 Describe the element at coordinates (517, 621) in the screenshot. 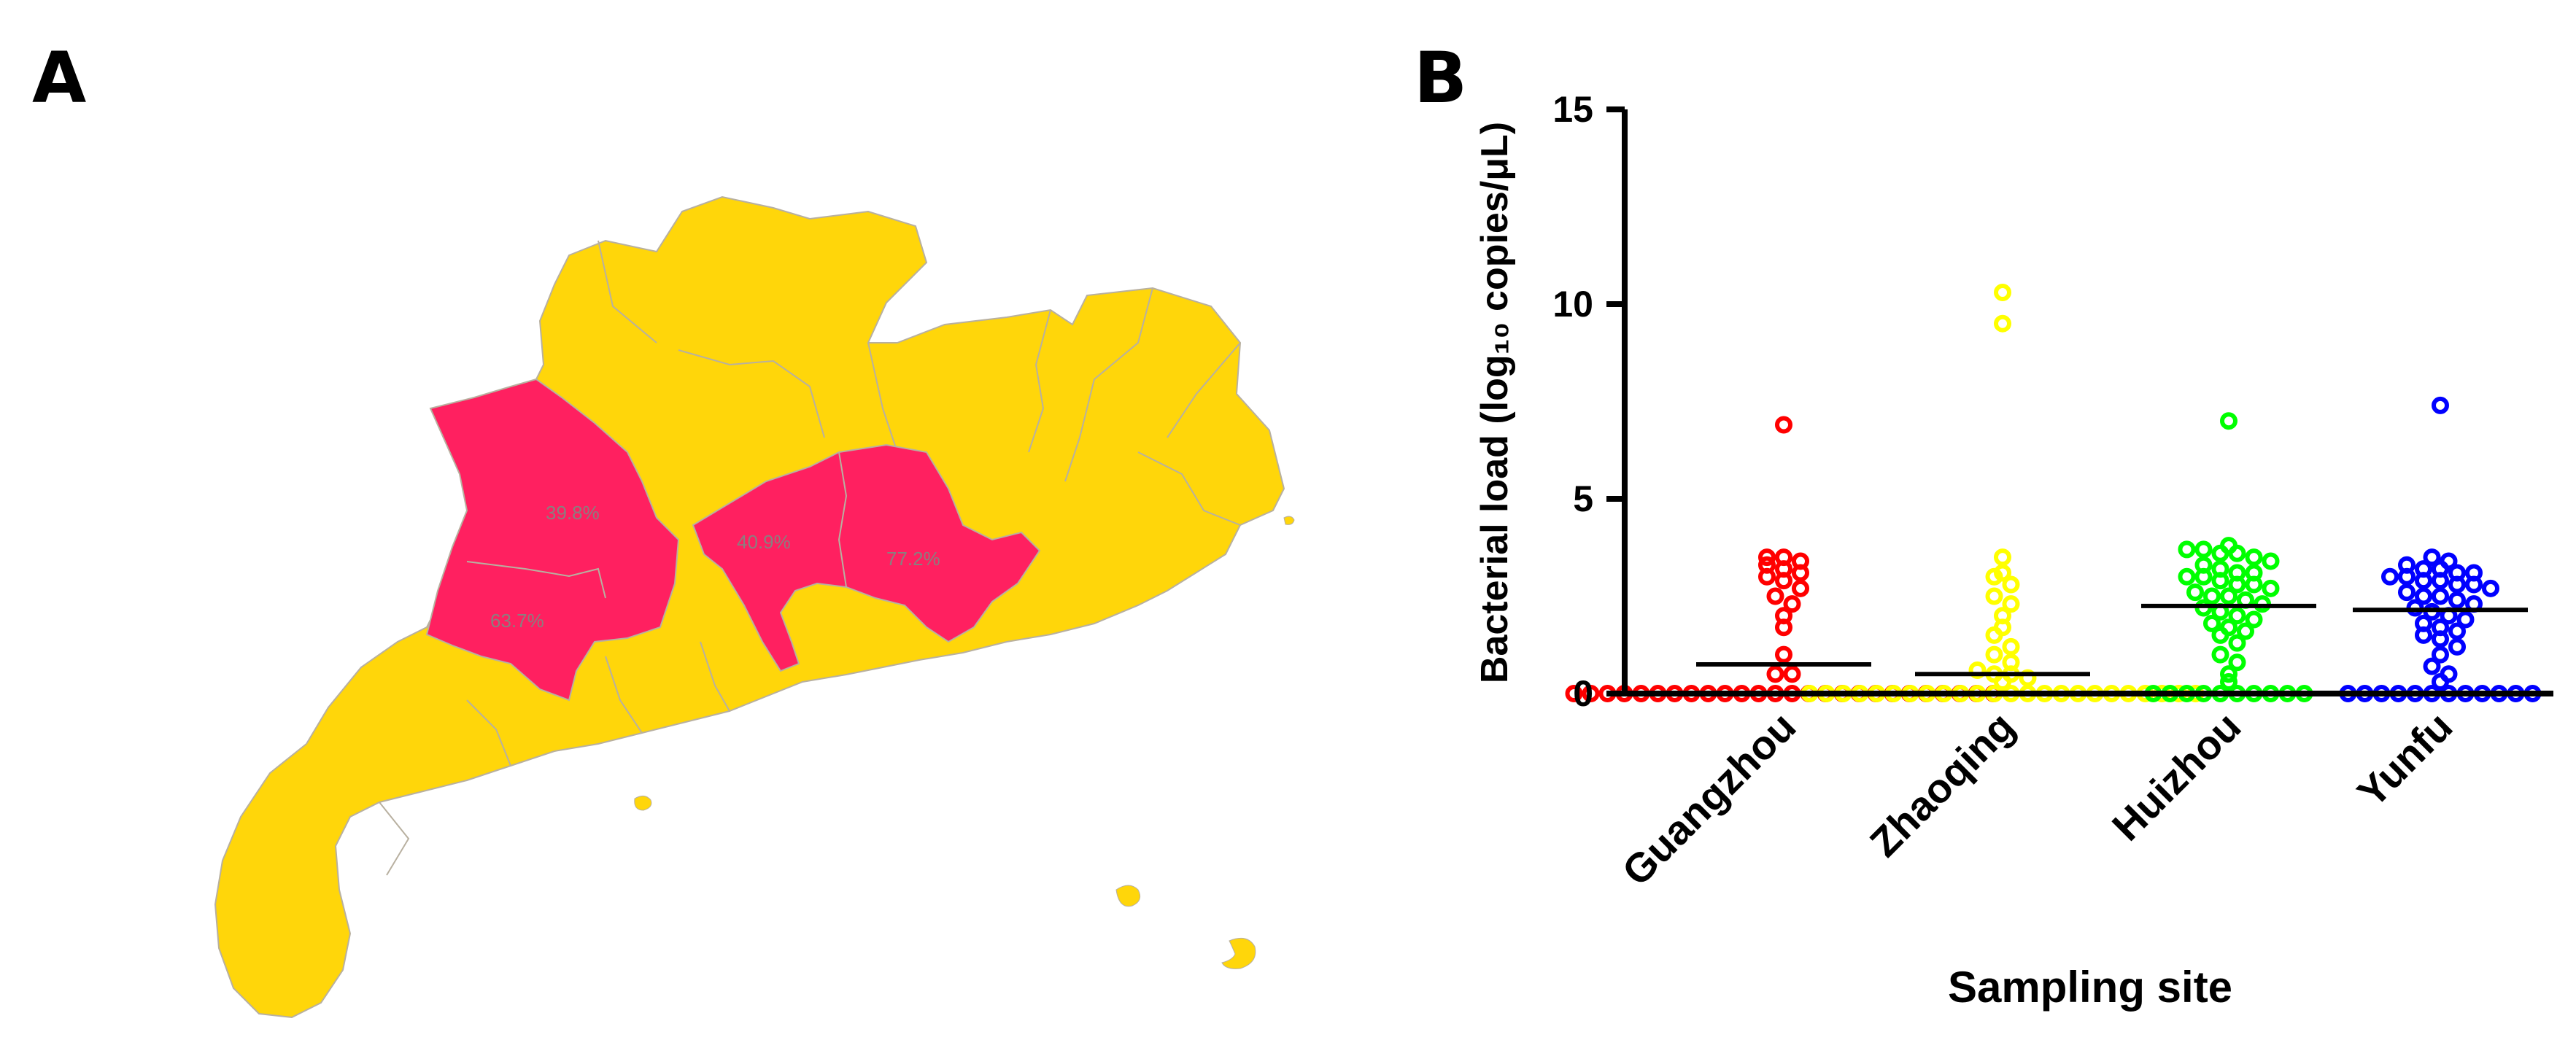

I see `map-percent-label: 63.7%` at that location.